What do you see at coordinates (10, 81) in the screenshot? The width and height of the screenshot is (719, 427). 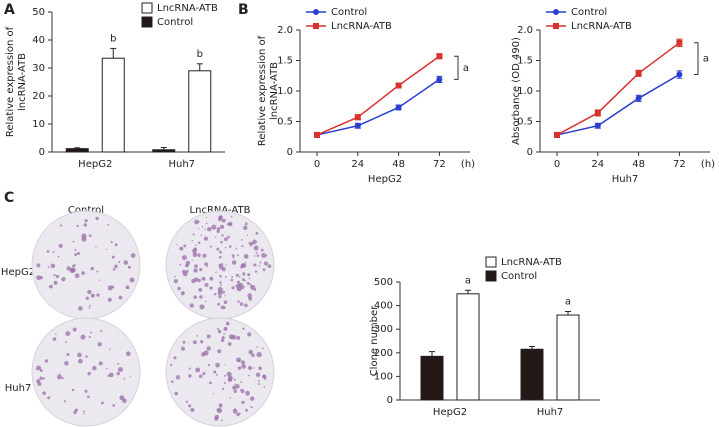 I see `y-axis-label: Relative expression of` at bounding box center [10, 81].